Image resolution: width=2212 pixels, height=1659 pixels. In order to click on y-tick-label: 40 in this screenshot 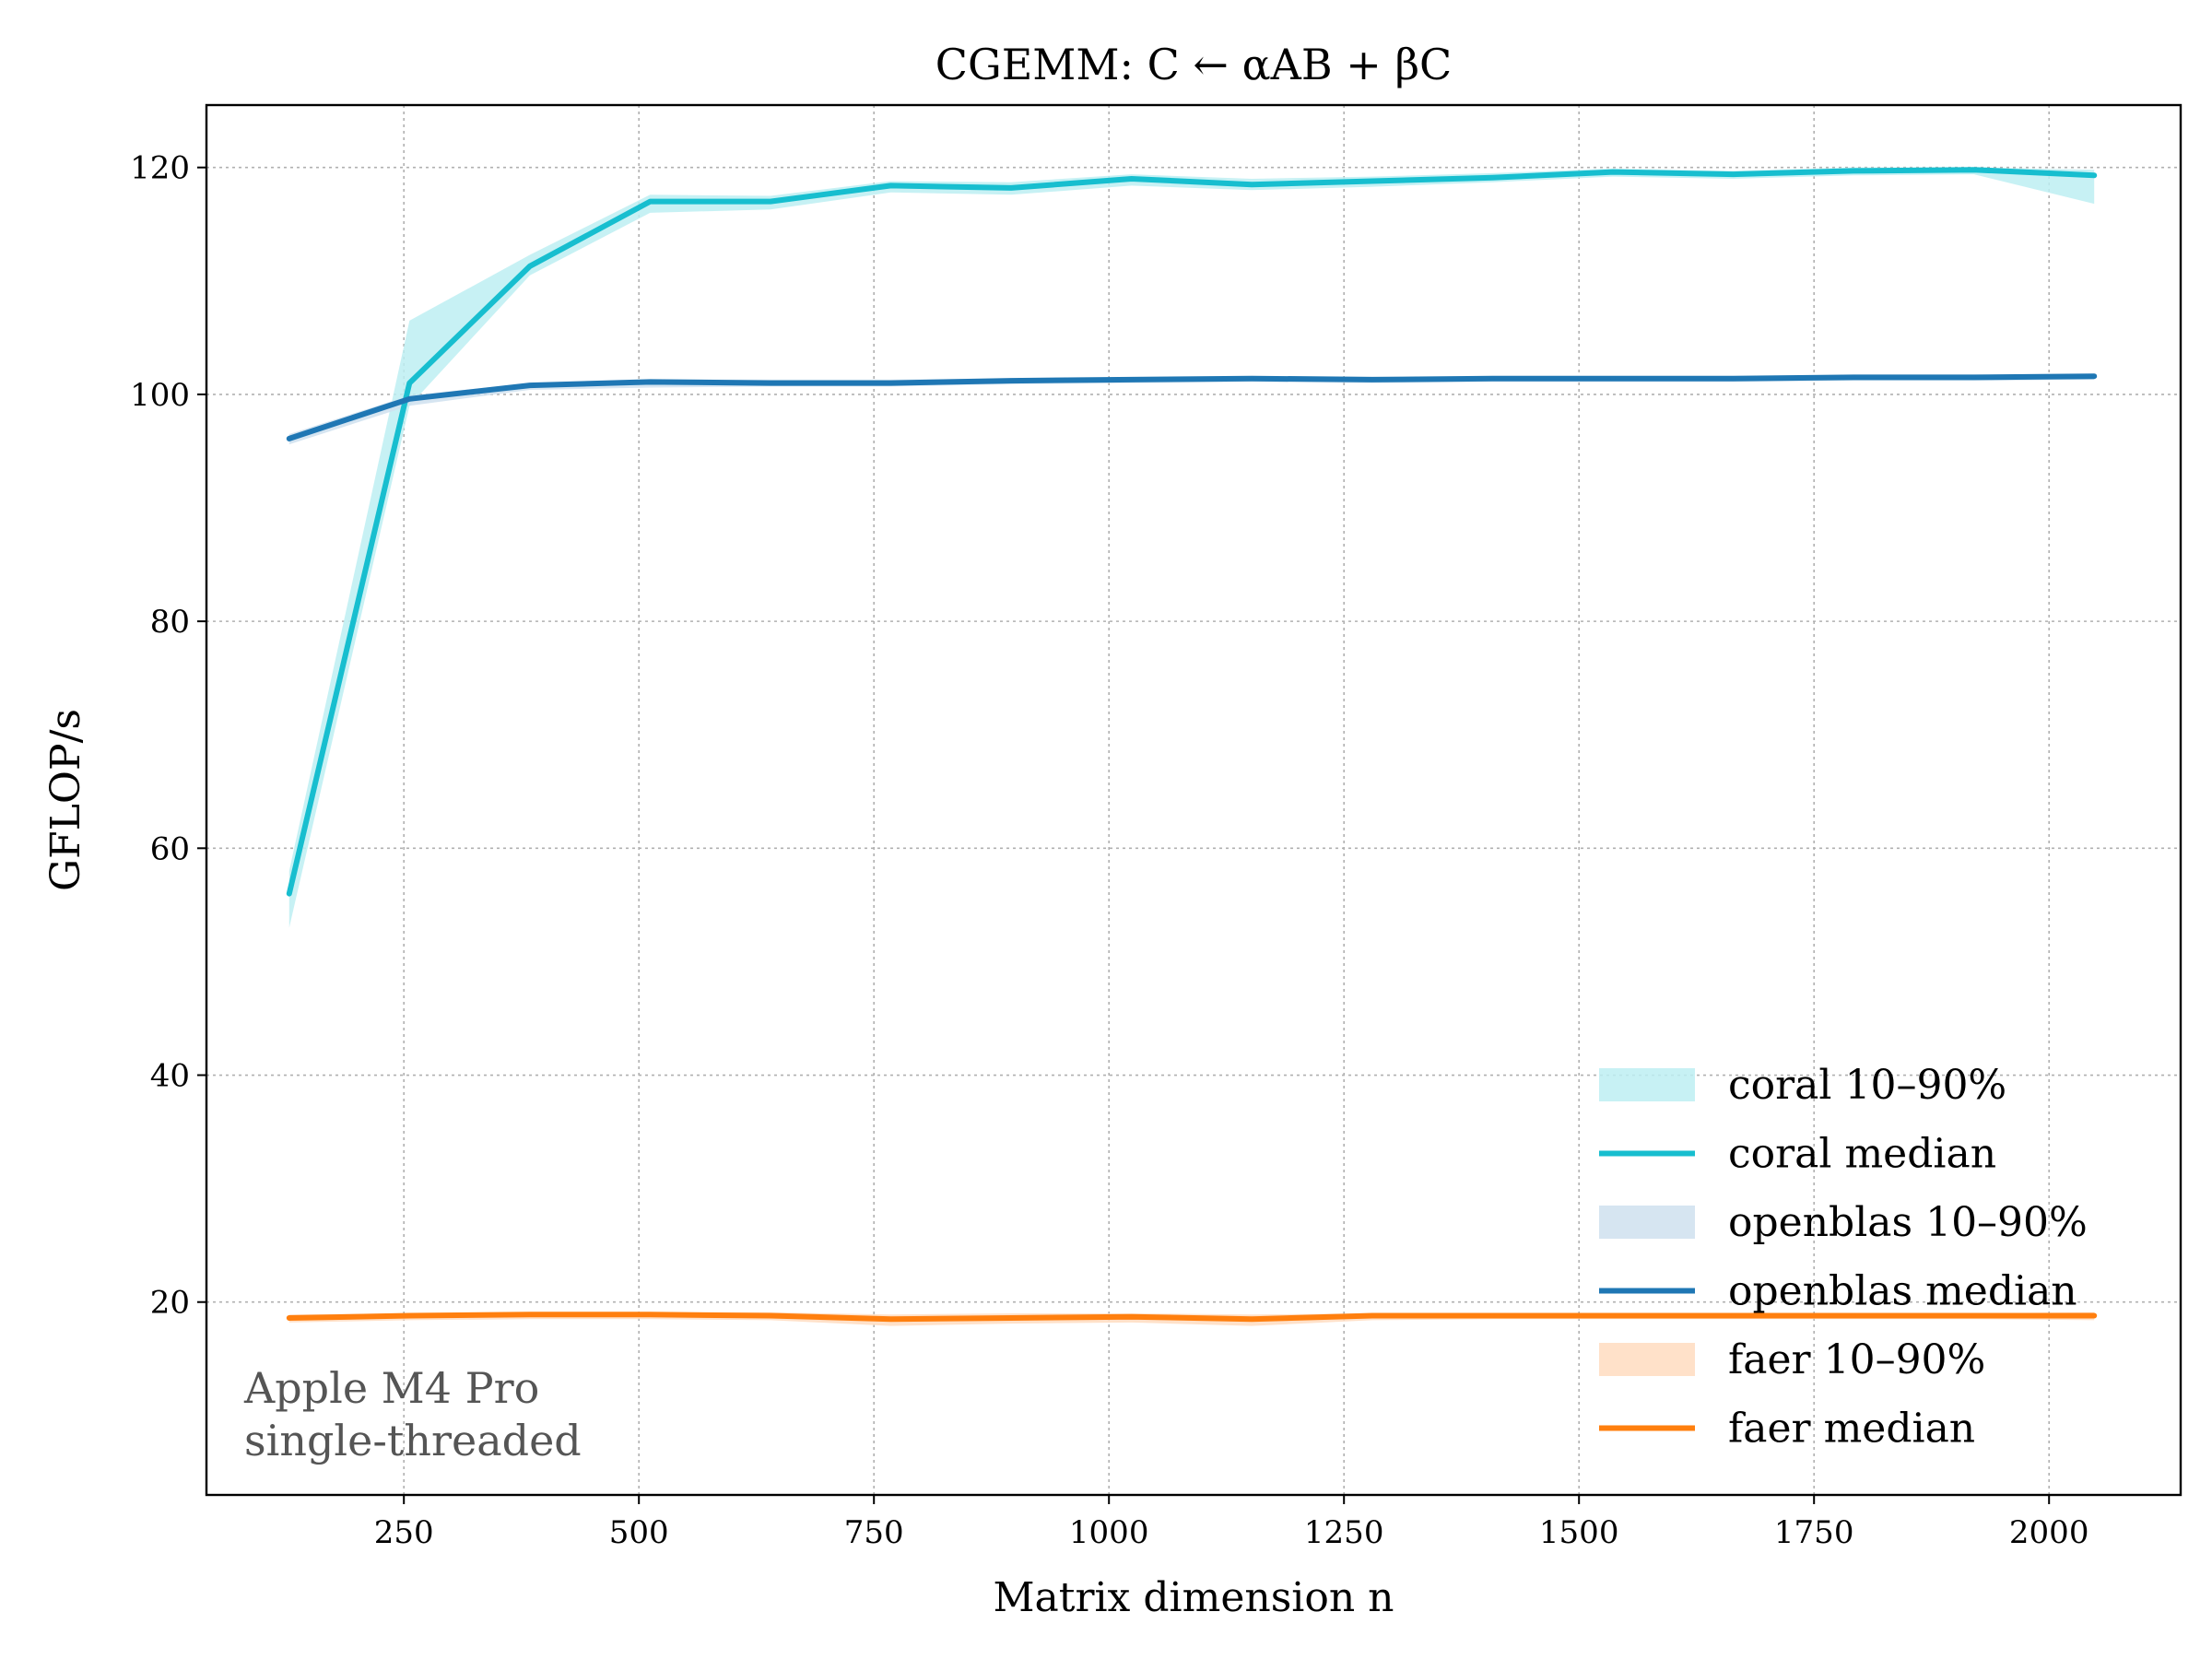, I will do `click(170, 1076)`.